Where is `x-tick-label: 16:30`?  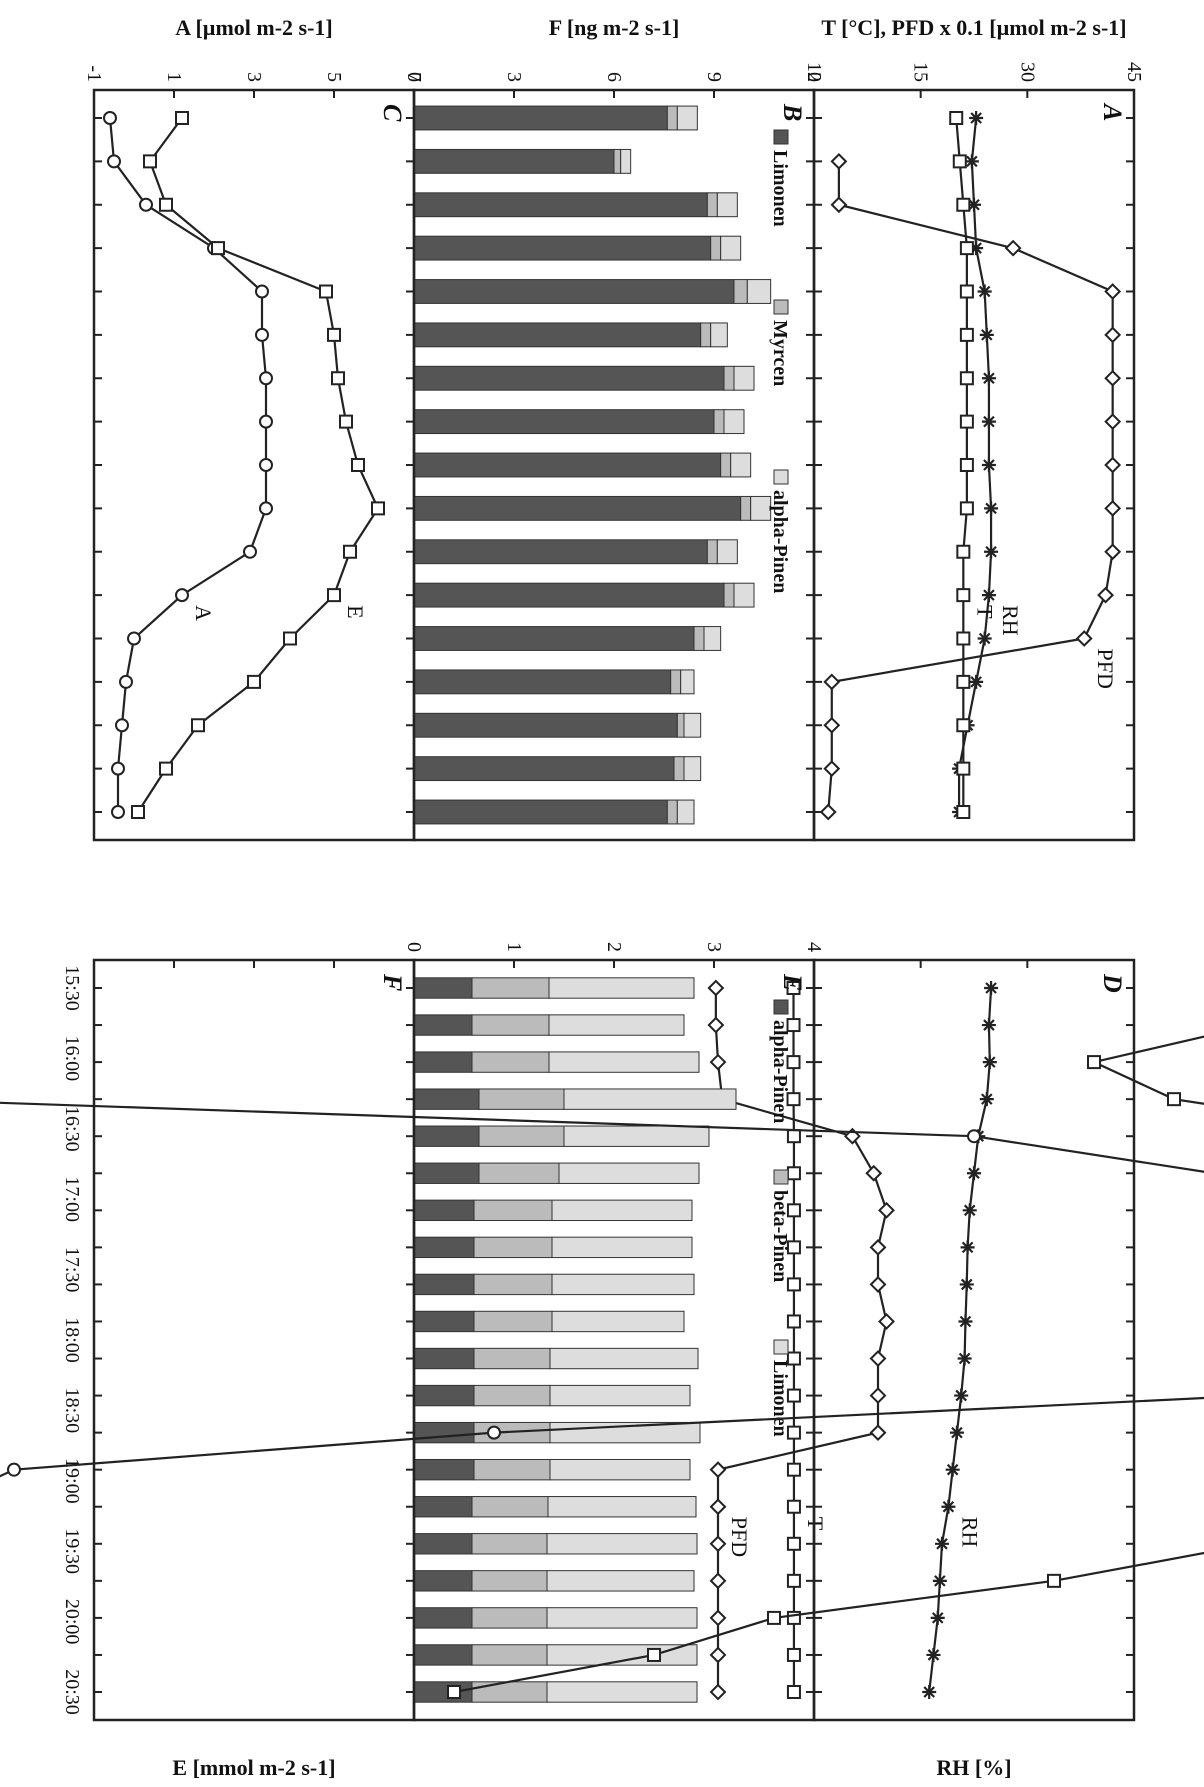 x-tick-label: 16:30 is located at coordinates (72, 1129).